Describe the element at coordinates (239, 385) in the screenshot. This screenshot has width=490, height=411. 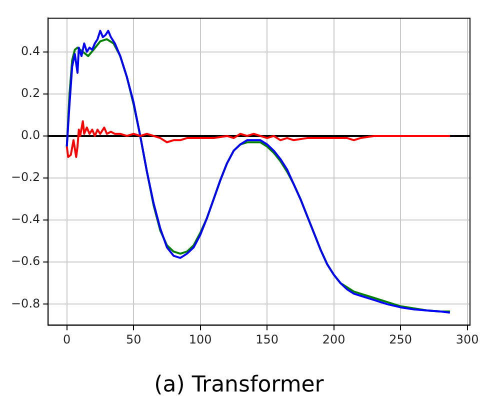
I see `text: (a) Transformer` at that location.